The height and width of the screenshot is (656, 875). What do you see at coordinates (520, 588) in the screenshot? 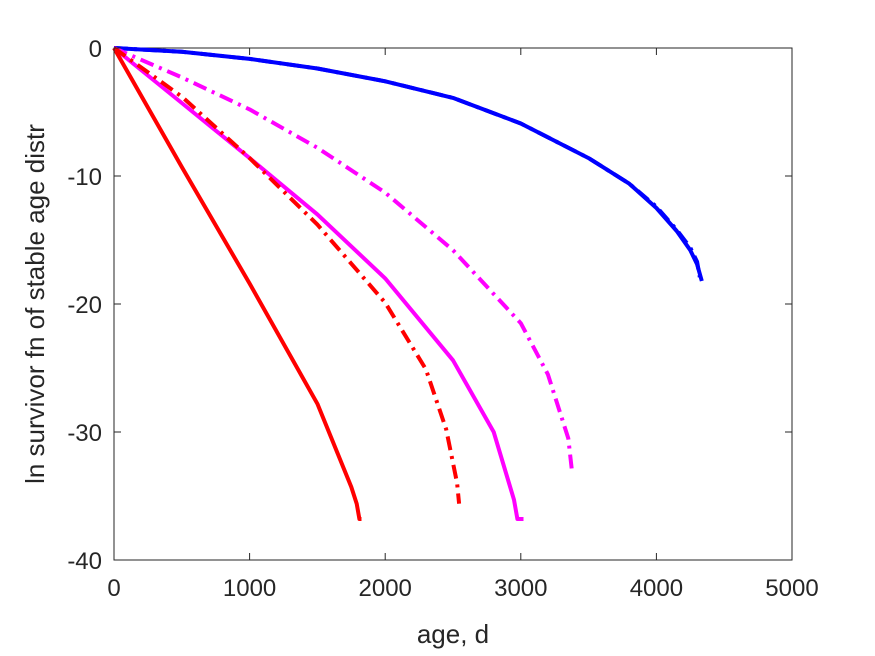
I see `x-tick-label: 3000` at bounding box center [520, 588].